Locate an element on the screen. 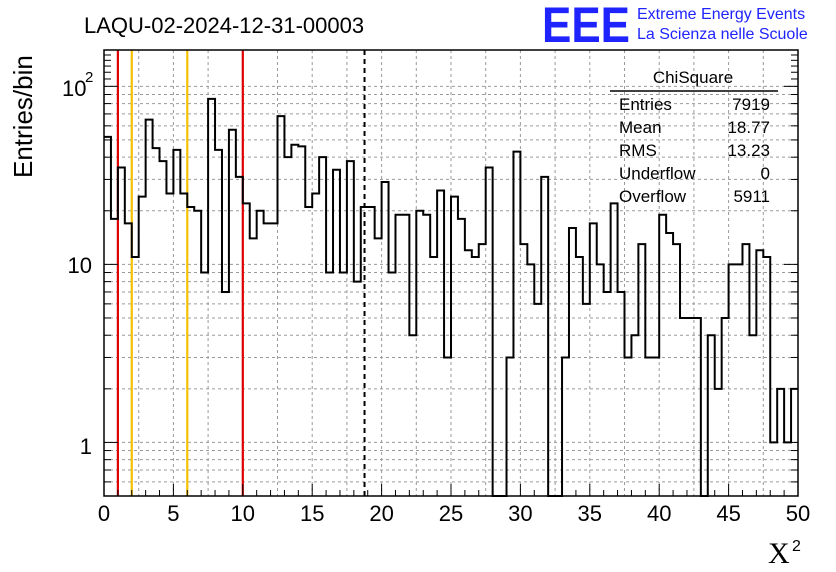 The height and width of the screenshot is (572, 836). x-tick-label: 30 is located at coordinates (520, 513).